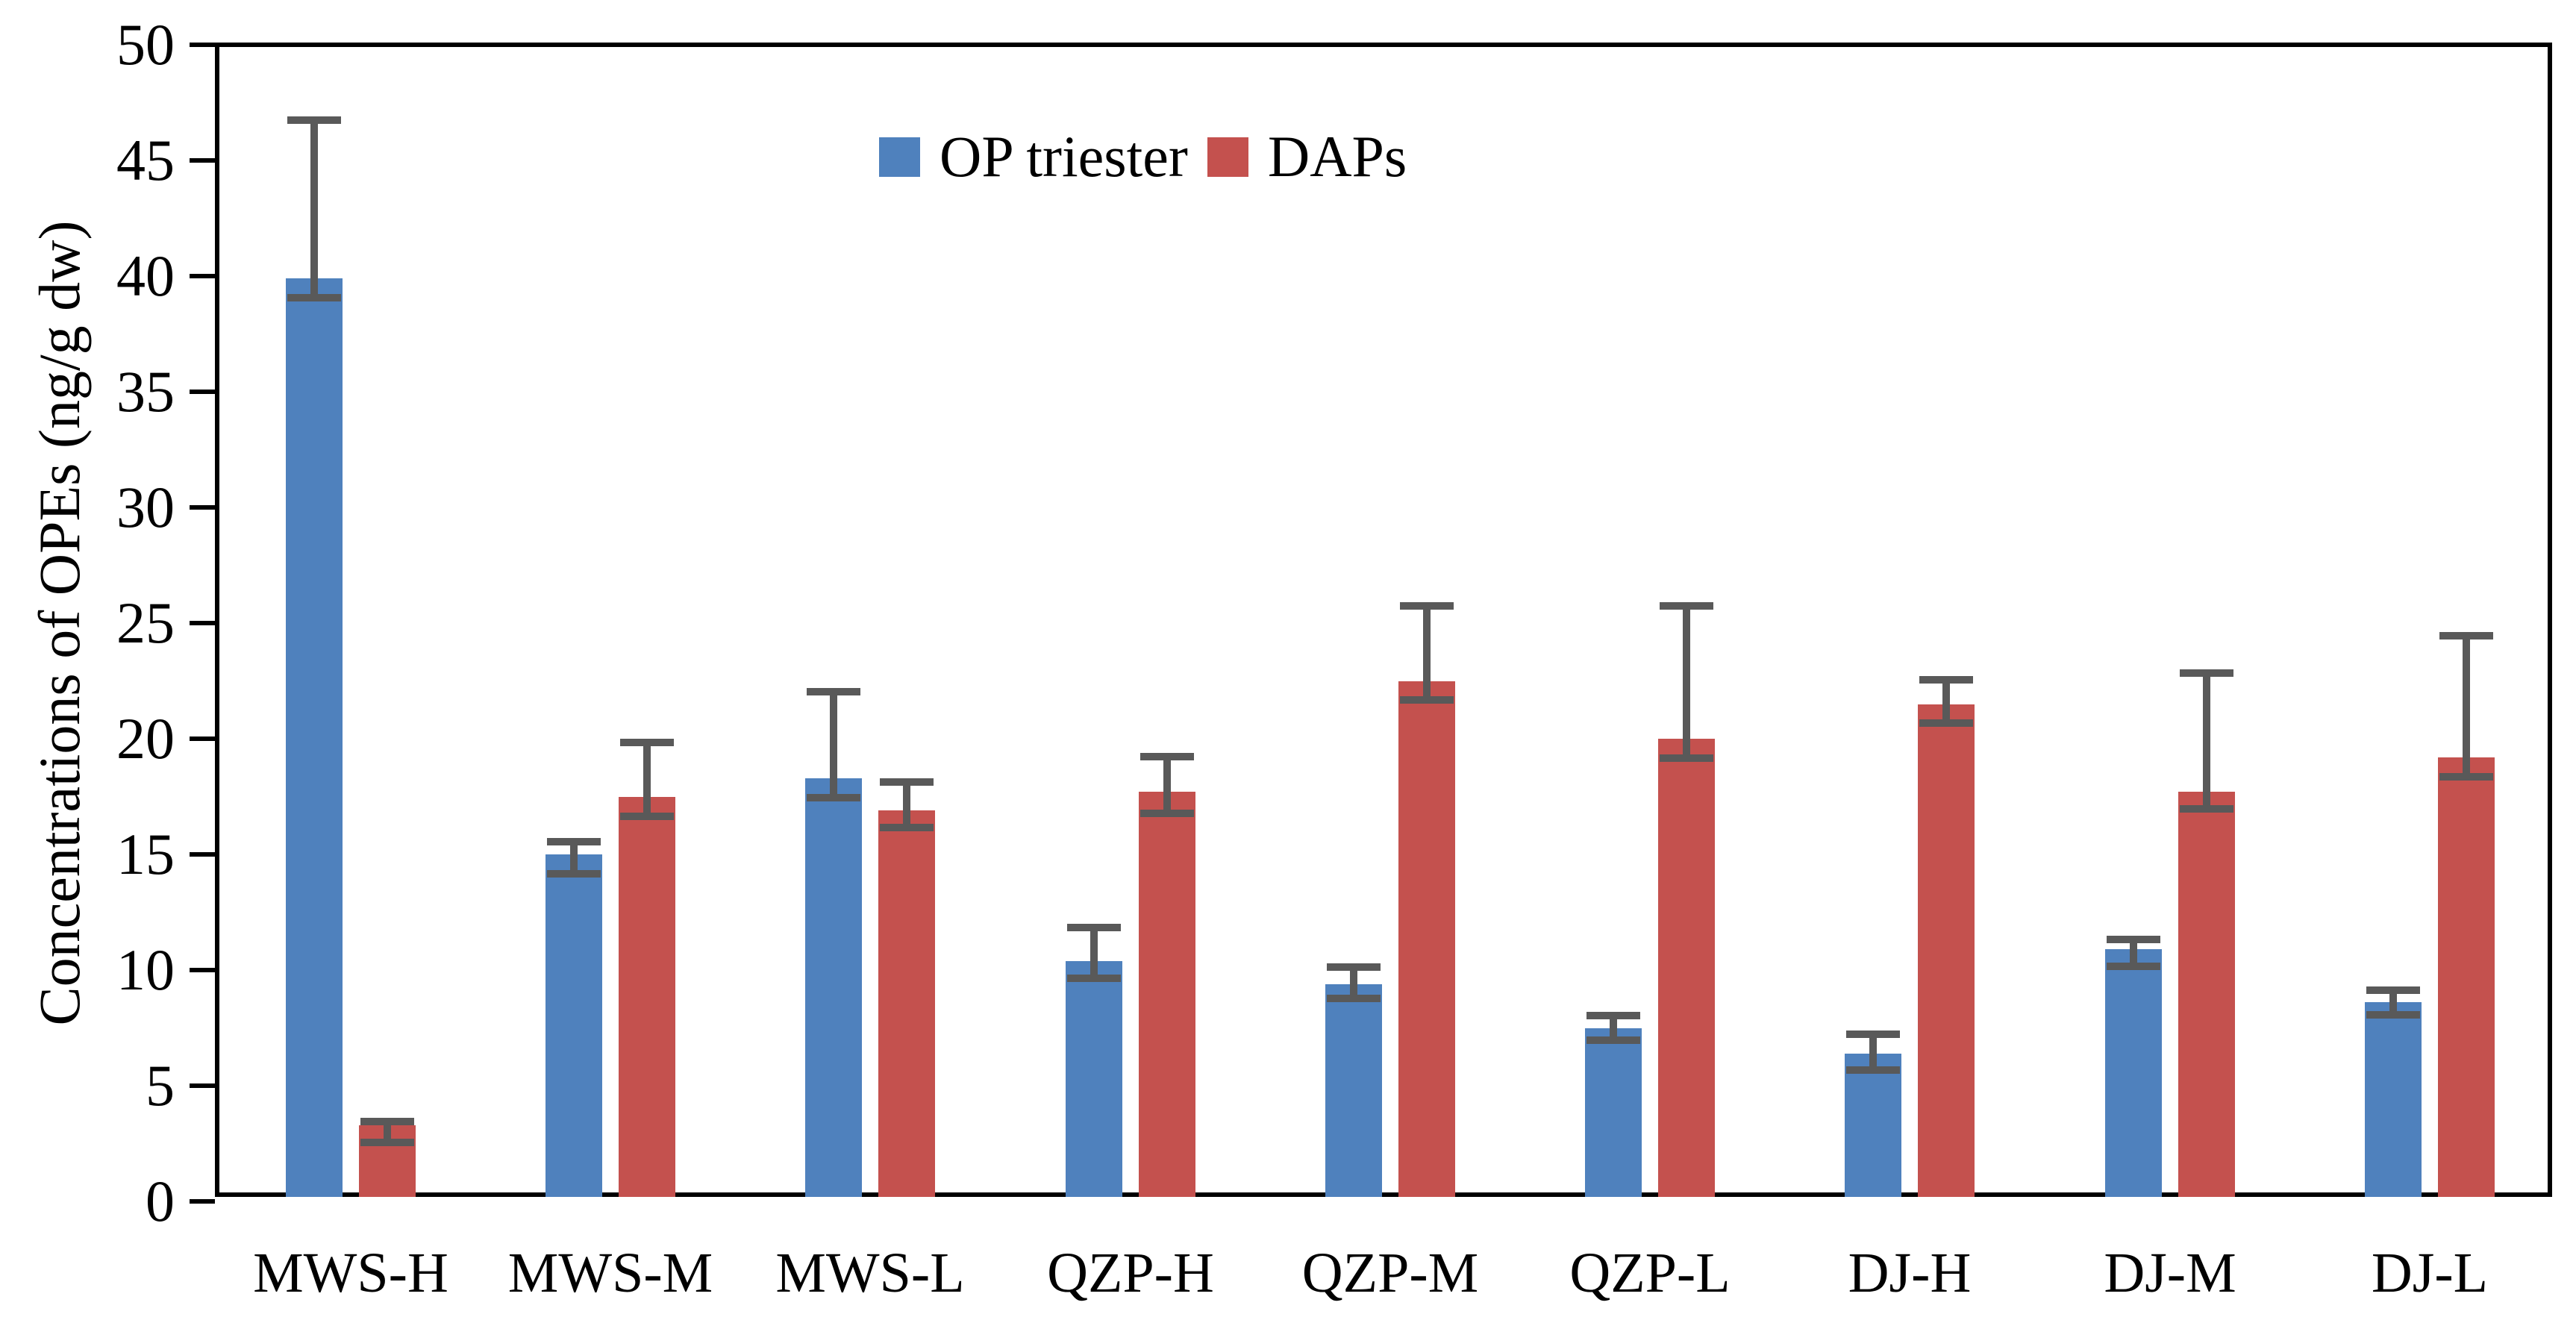  What do you see at coordinates (1033, 157) in the screenshot?
I see `legend-item-op-triester: OP triester` at bounding box center [1033, 157].